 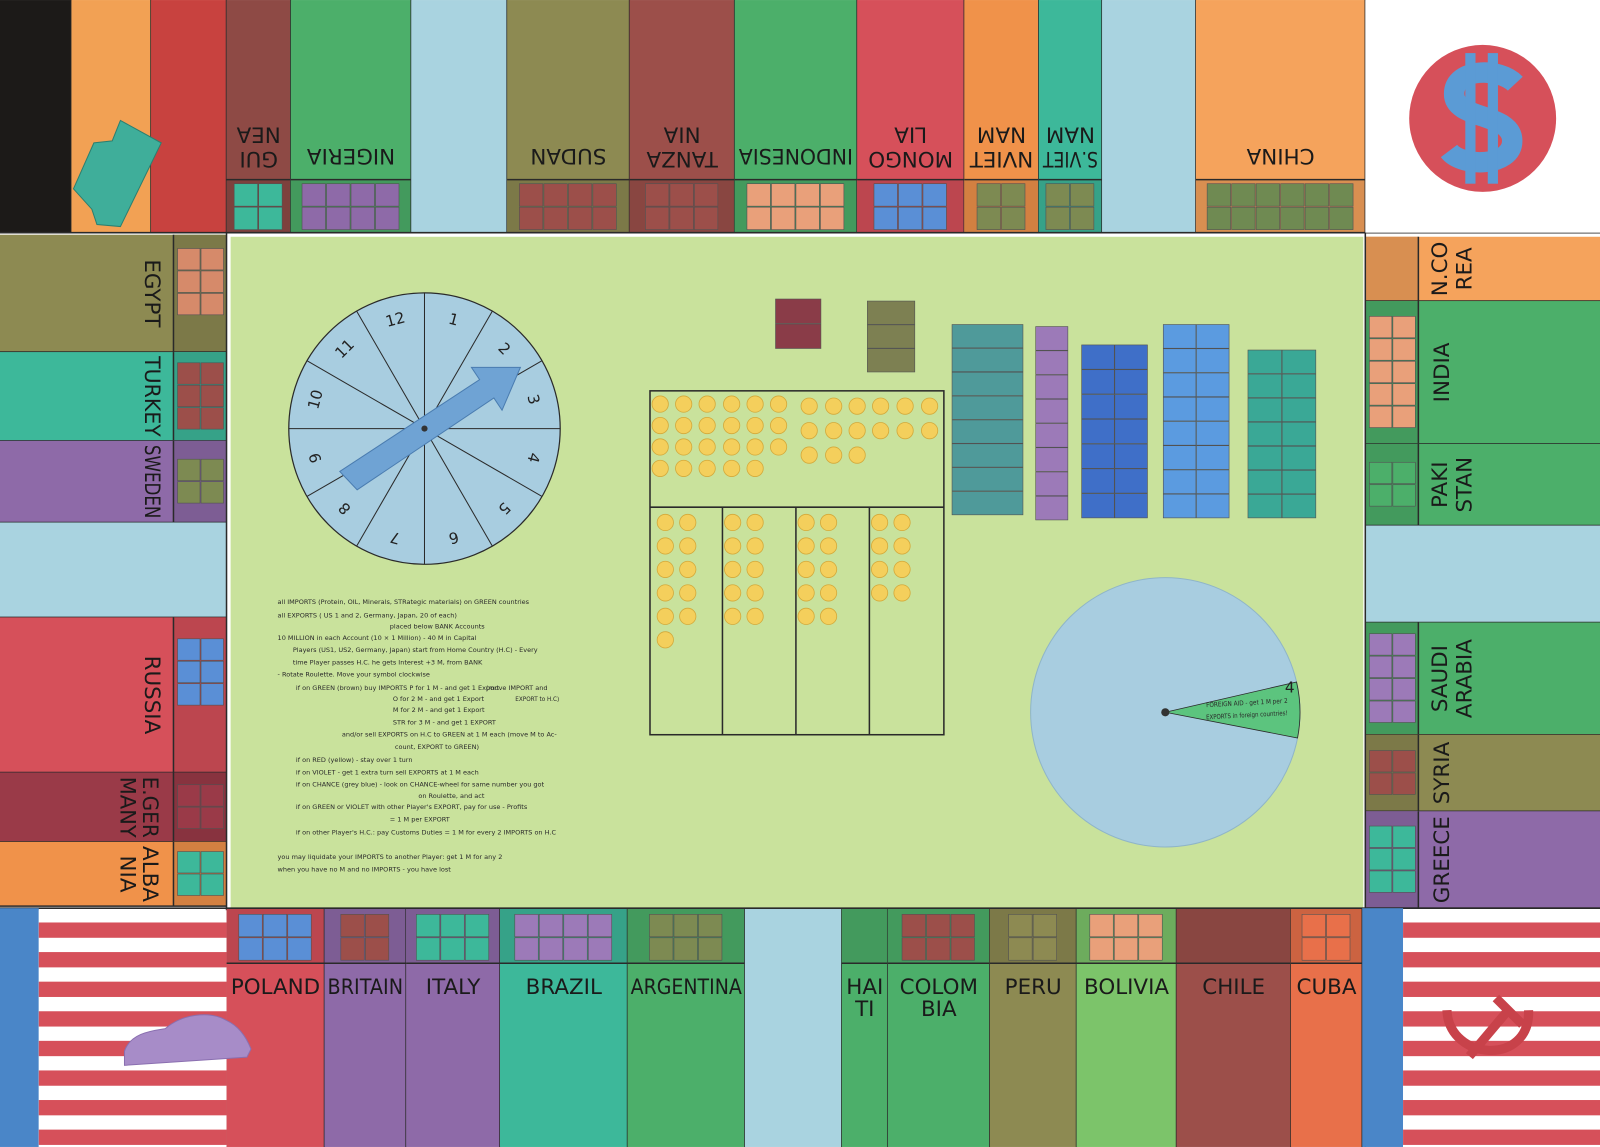 I want to click on space-label: NIGERIA, so click(x=351, y=155).